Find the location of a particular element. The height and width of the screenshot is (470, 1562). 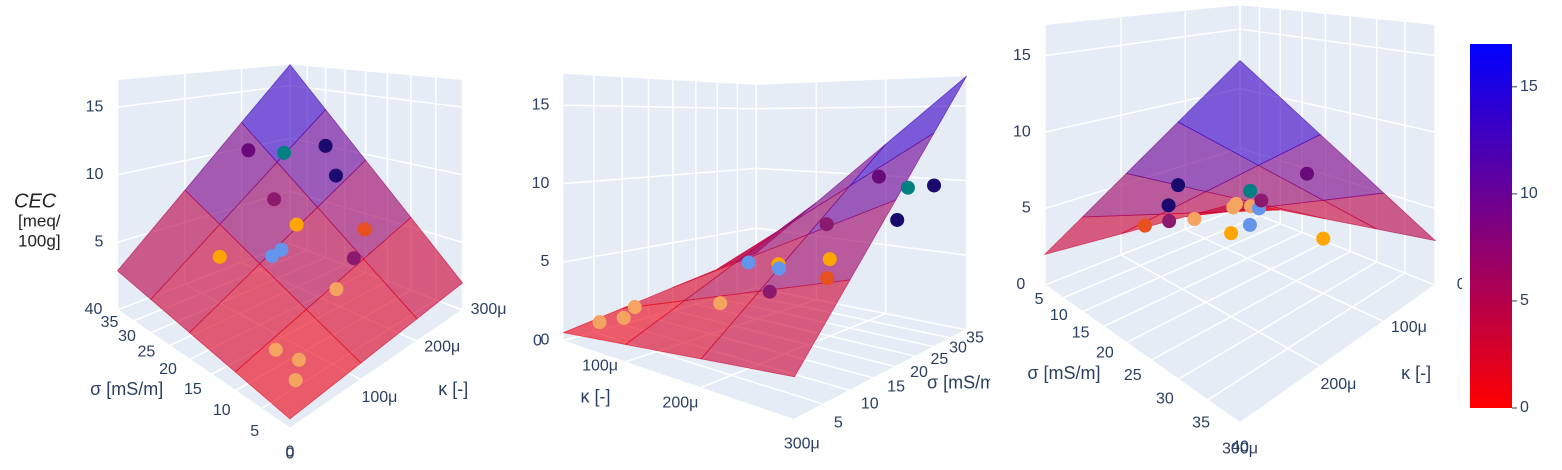

x-tick-label: 40 is located at coordinates (94, 309).